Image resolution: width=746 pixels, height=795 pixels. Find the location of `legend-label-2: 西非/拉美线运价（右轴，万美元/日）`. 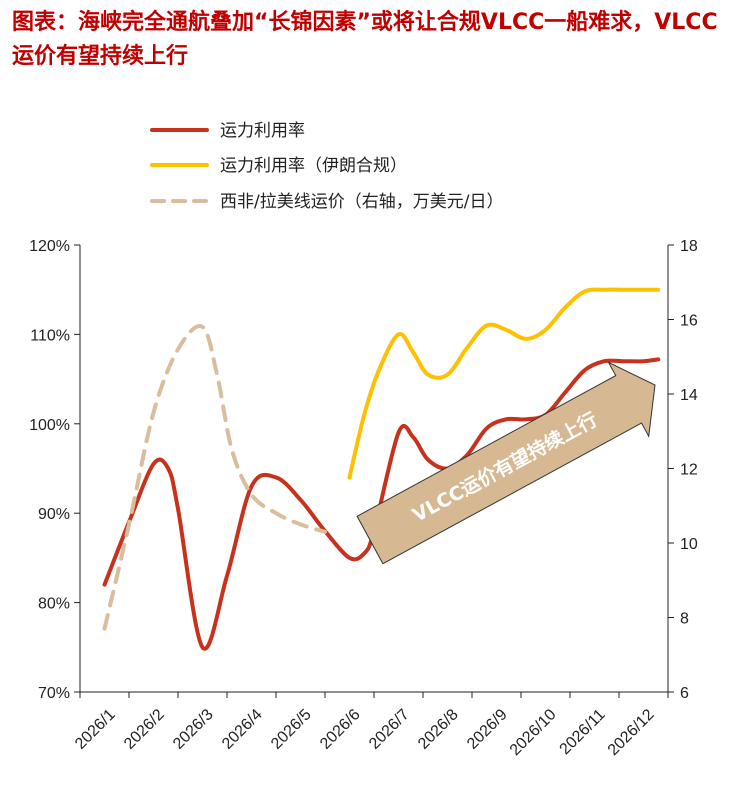

legend-label-2: 西非/拉美线运价（右轴，万美元/日） is located at coordinates (361, 202).